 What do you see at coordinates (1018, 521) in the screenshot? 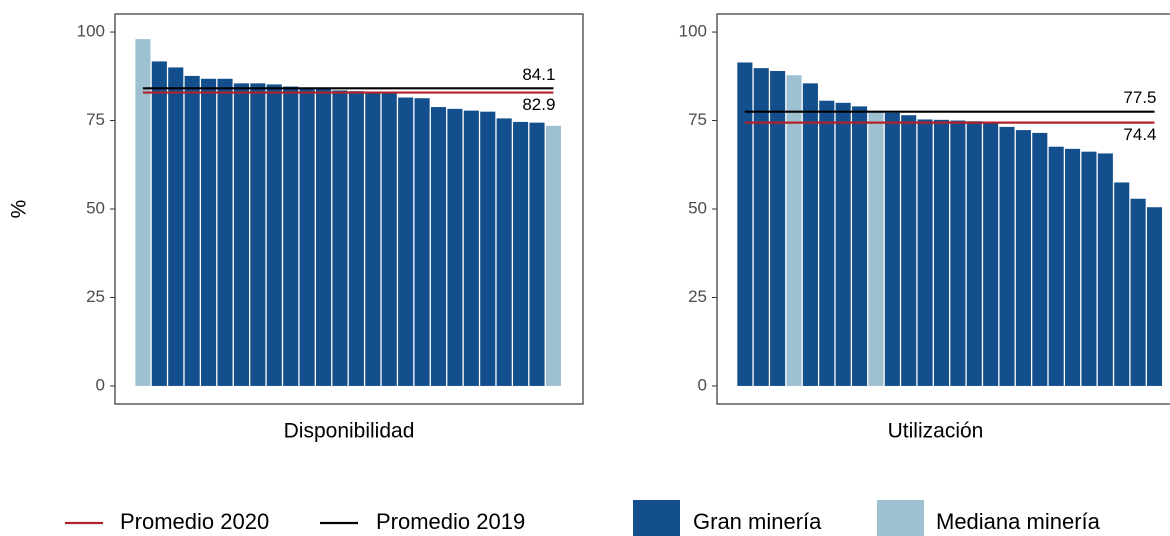
I see `legend-label: Mediana minería` at bounding box center [1018, 521].